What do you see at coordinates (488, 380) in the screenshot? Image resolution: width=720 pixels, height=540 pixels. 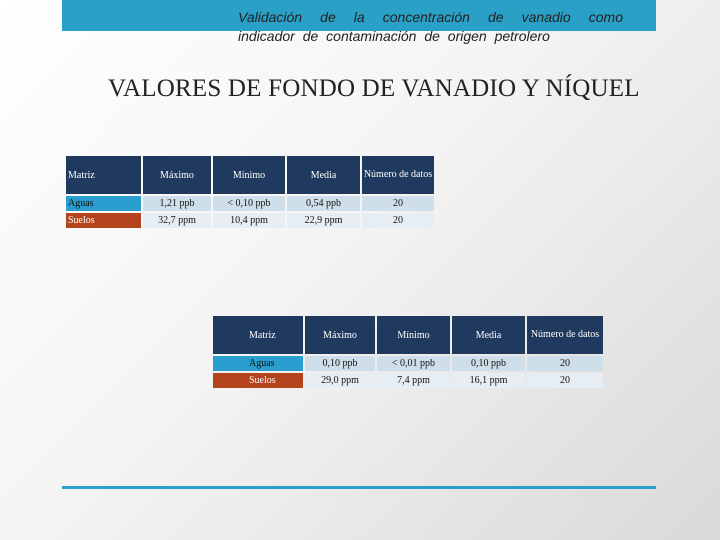 I see `cell-media: 16,1 ppm` at bounding box center [488, 380].